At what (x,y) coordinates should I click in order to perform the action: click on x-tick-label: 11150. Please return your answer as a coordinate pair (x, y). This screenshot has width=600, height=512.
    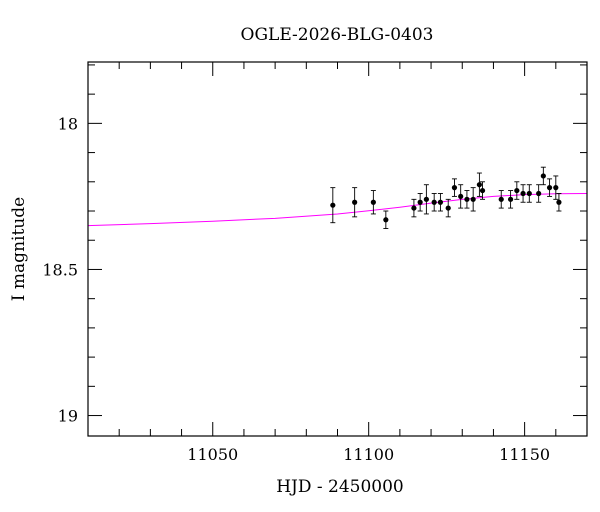
    Looking at the image, I should click on (524, 454).